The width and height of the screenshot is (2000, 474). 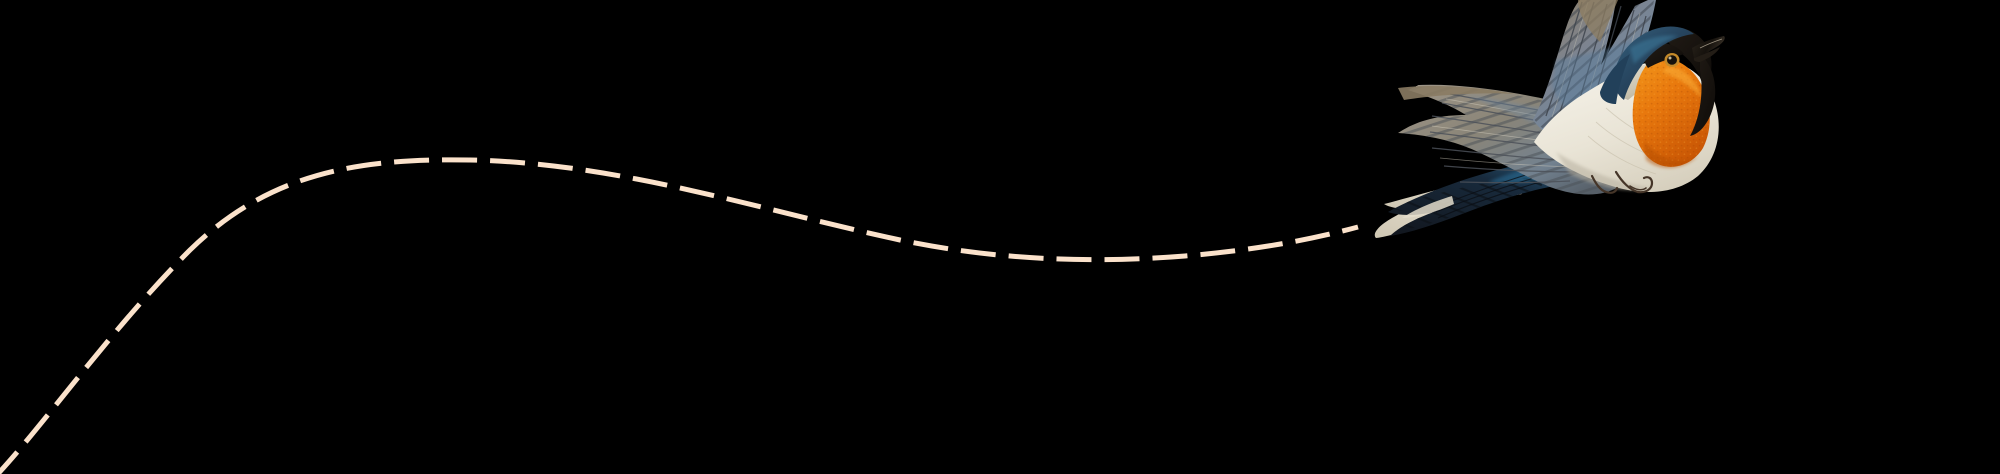 I want to click on nape, so click(x=1615, y=79).